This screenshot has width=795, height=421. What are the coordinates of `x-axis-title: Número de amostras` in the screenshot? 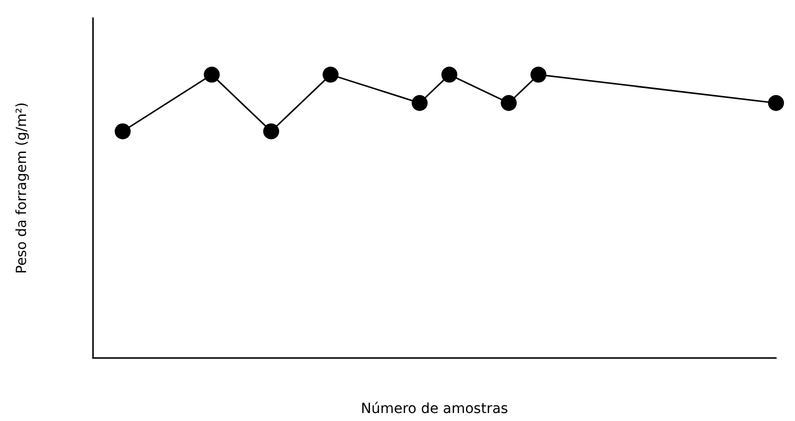 It's located at (434, 409).